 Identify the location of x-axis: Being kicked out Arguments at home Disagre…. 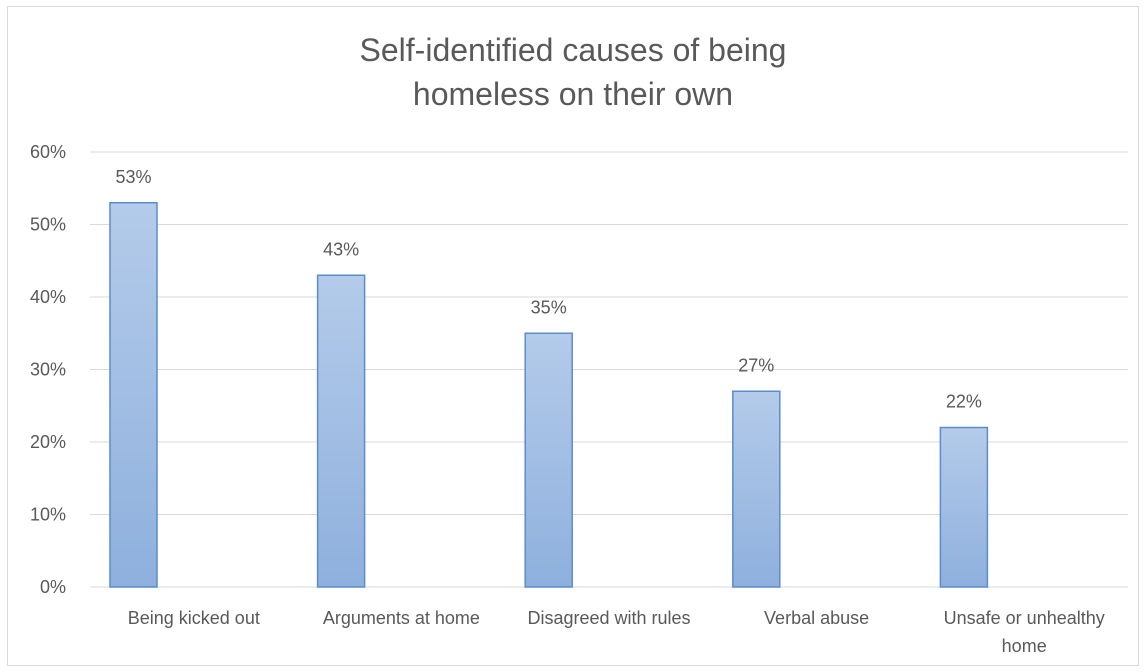
(616, 632).